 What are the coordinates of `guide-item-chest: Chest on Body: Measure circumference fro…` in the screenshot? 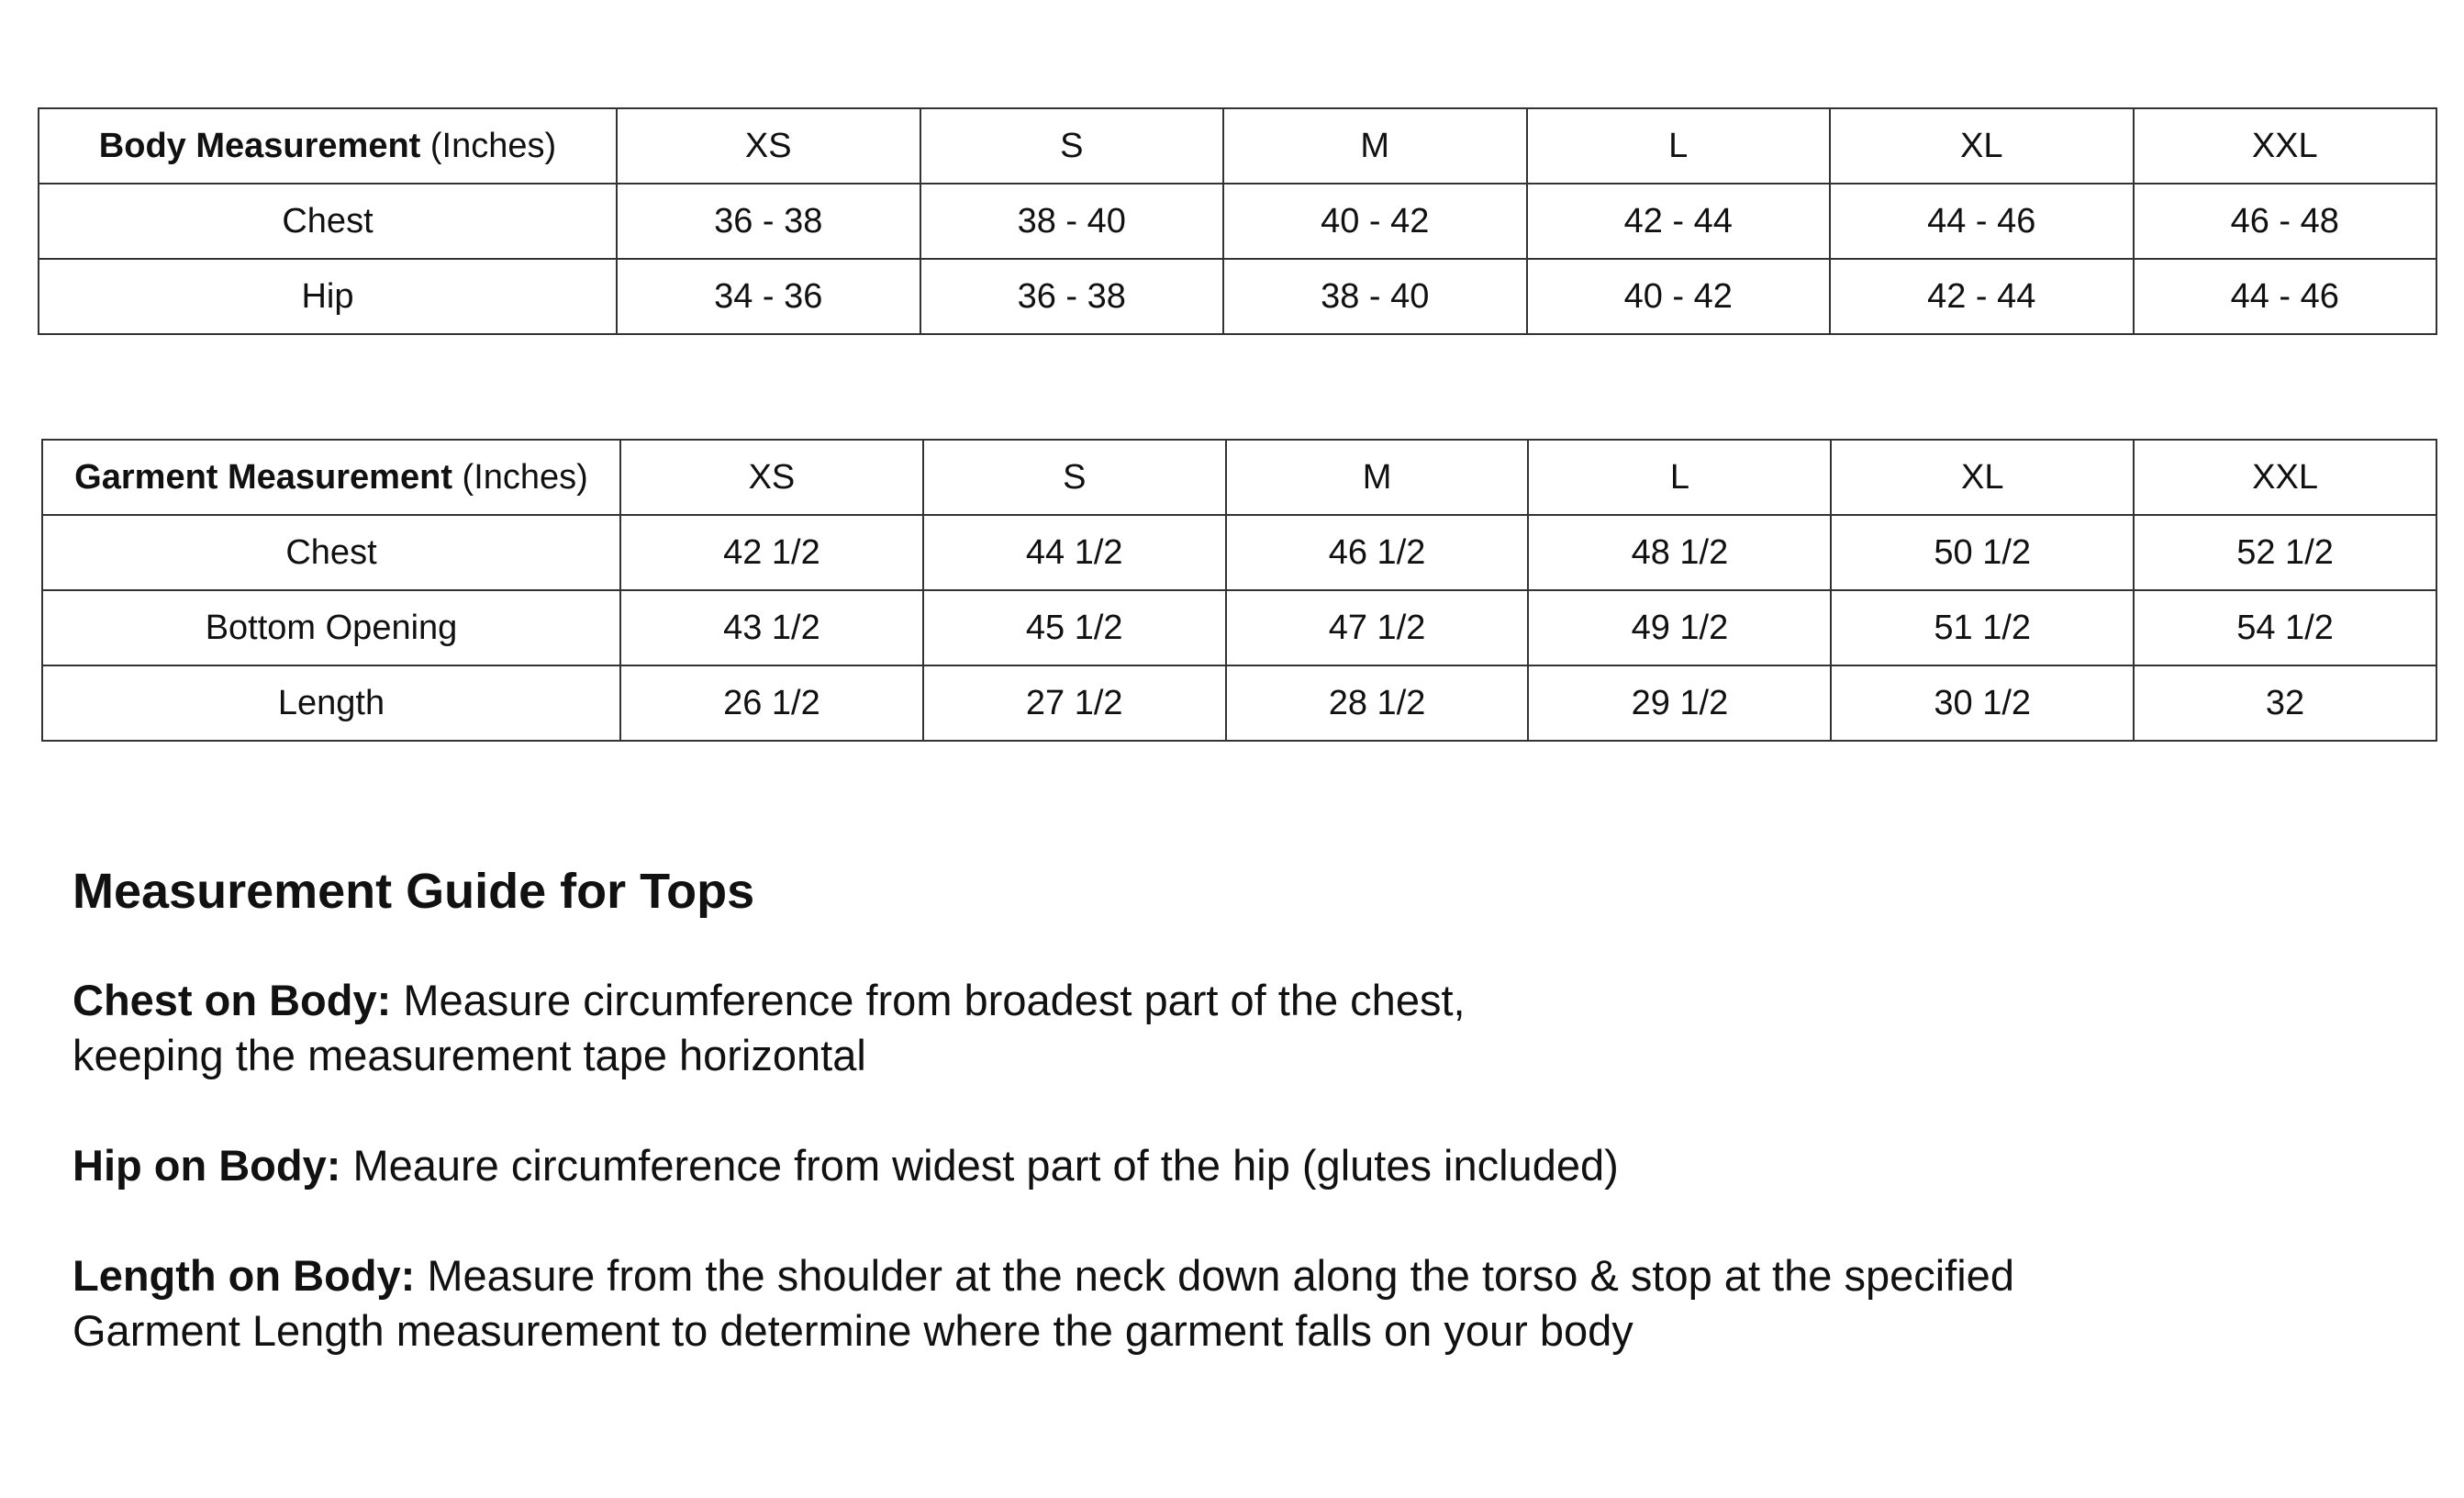 It's located at (769, 1027).